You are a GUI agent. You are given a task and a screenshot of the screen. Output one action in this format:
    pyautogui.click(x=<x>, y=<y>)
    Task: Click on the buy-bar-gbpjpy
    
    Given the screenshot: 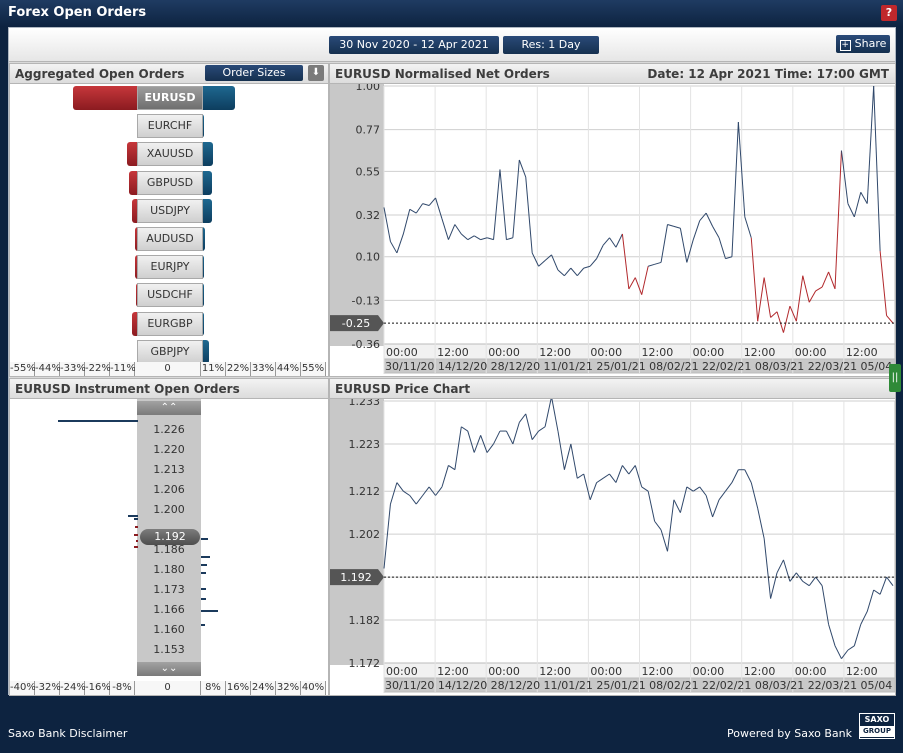 What is the action you would take?
    pyautogui.click(x=204, y=351)
    